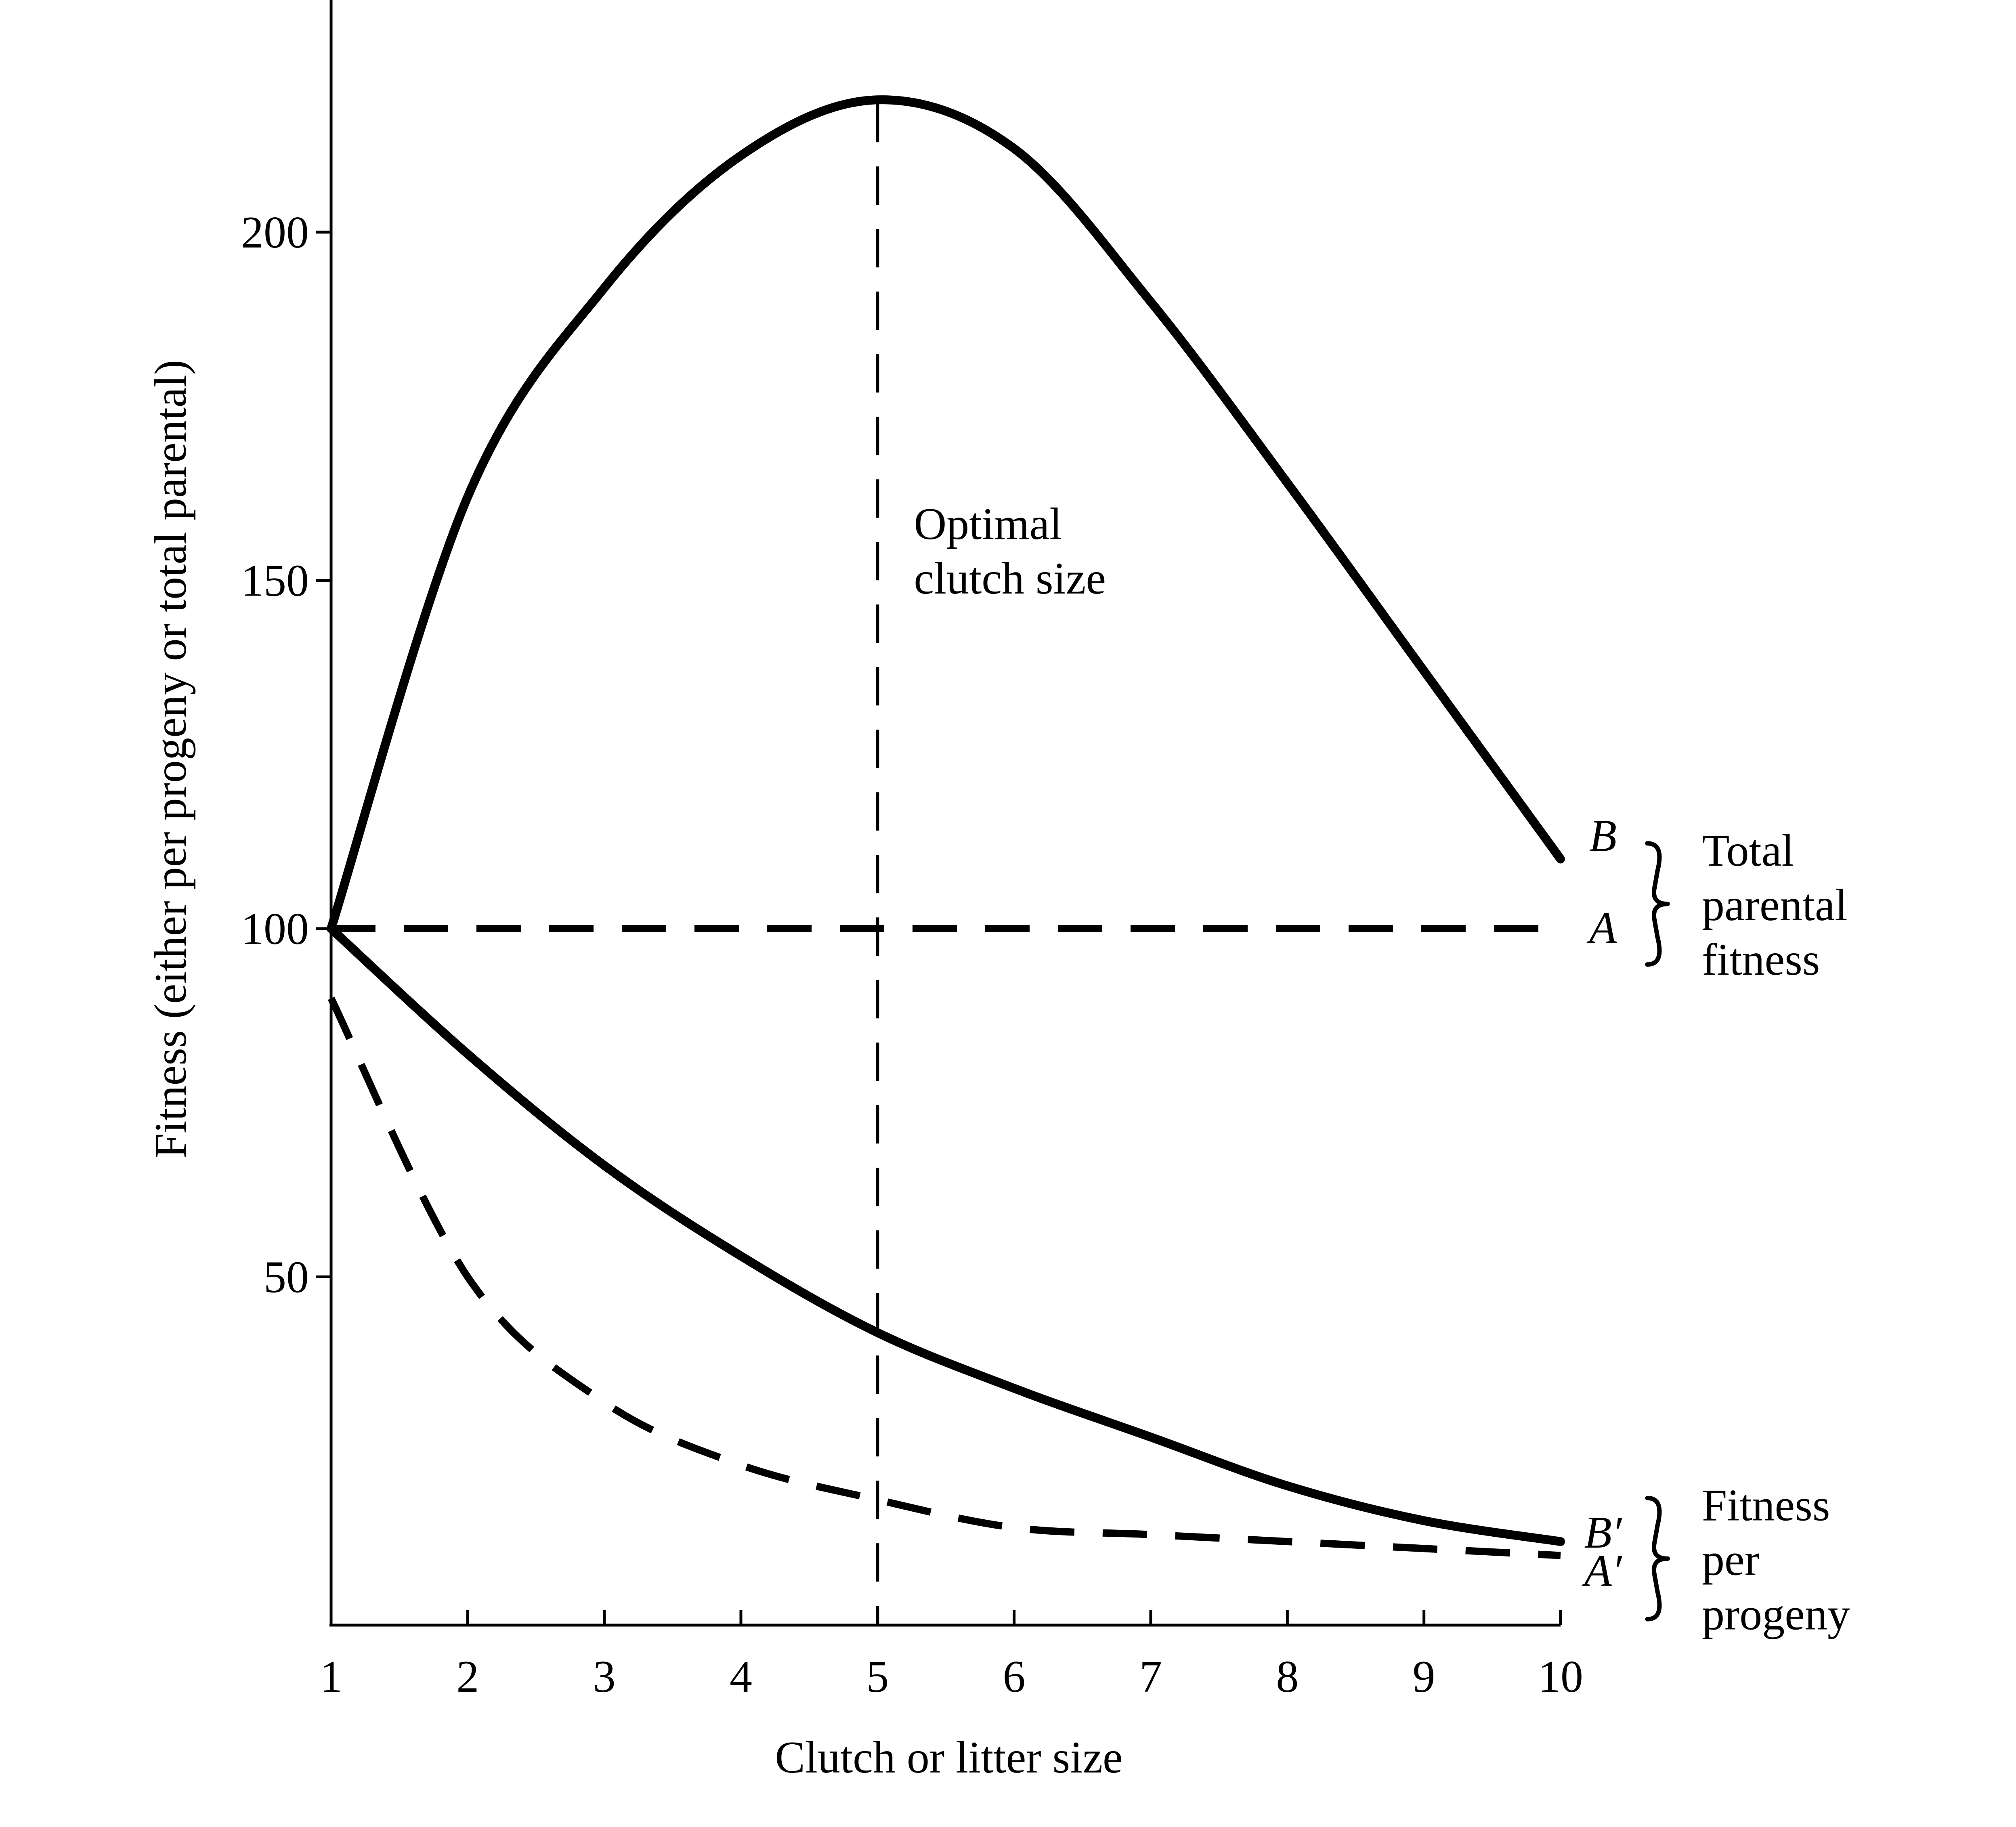 The image size is (2016, 1827). What do you see at coordinates (1775, 905) in the screenshot?
I see `group-label-line: parental` at bounding box center [1775, 905].